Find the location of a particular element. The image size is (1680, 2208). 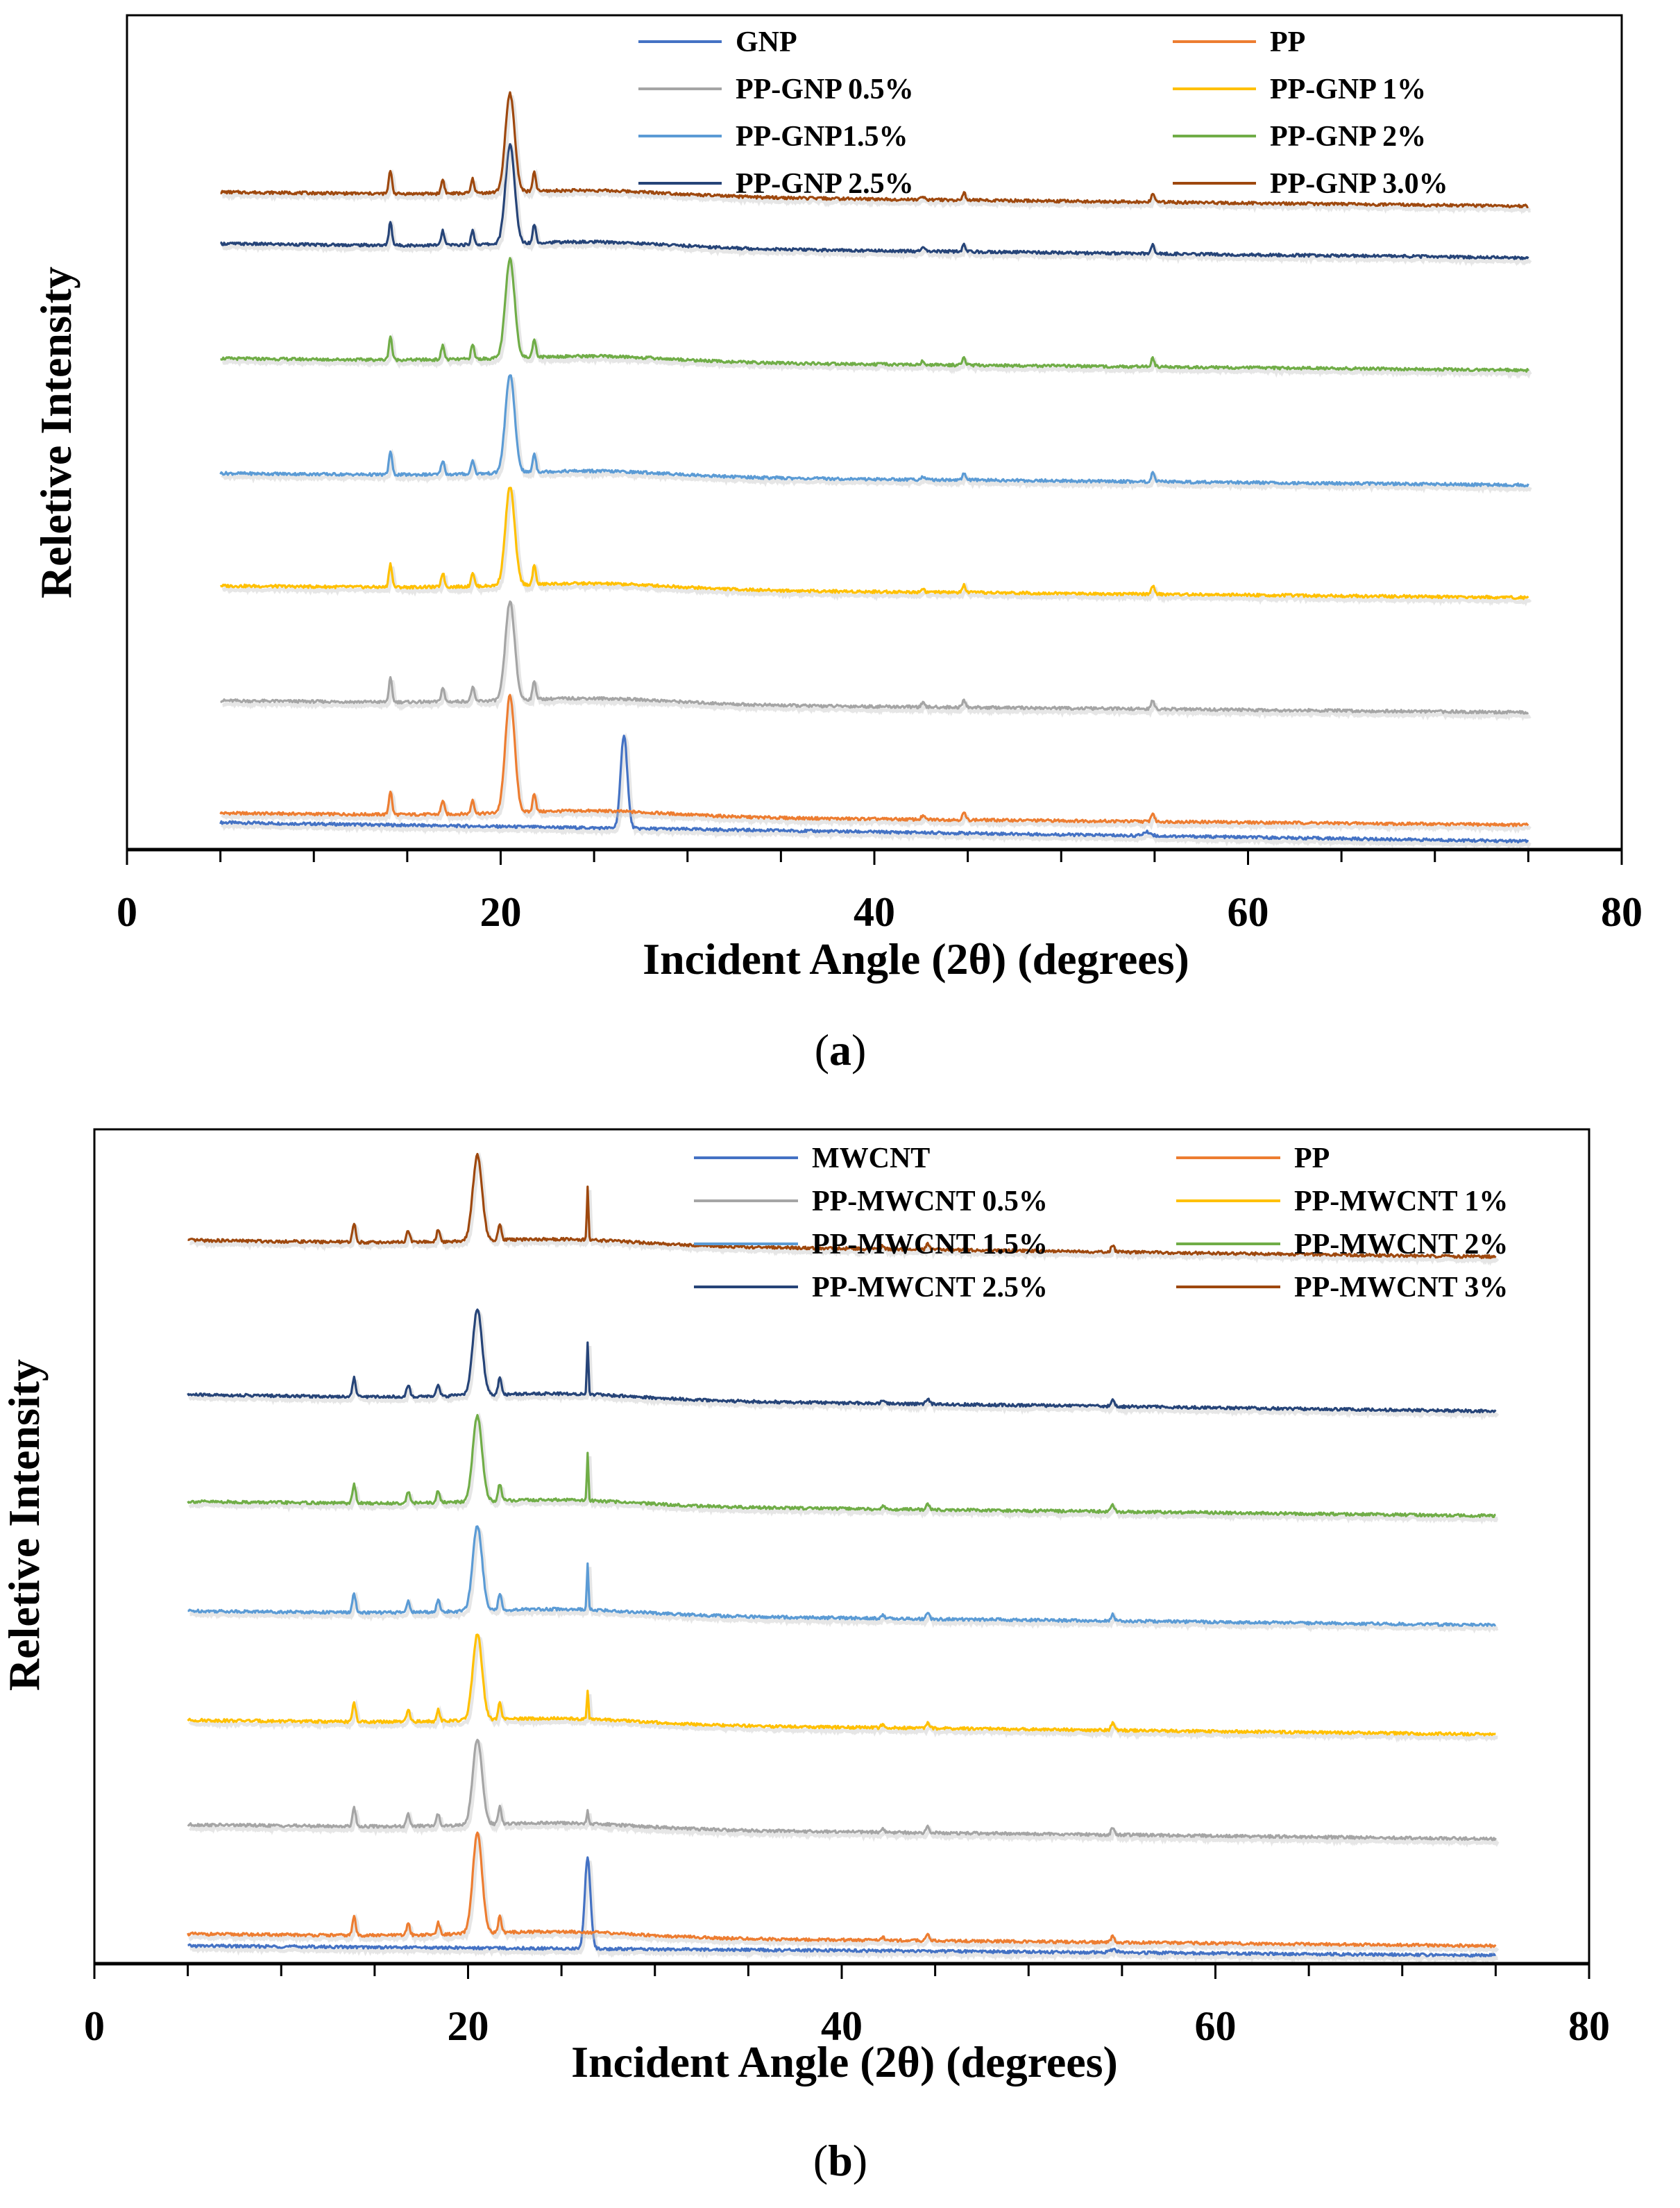

panel-letter-b: b is located at coordinates (840, 2160).